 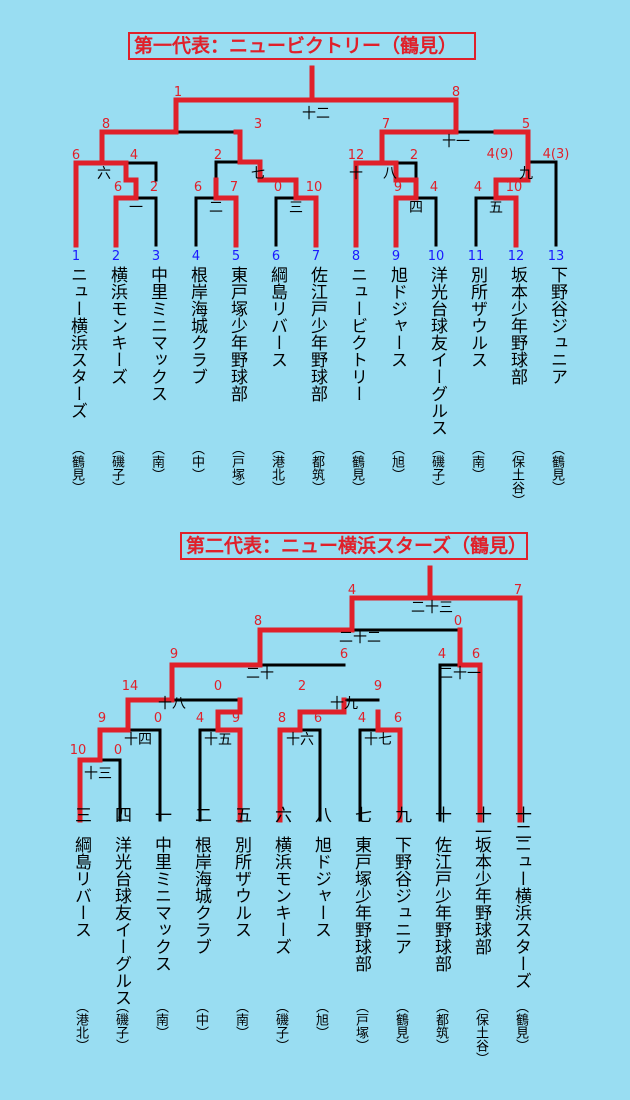 What do you see at coordinates (236, 468) in the screenshot?
I see `team-area: （戸塚）` at bounding box center [236, 468].